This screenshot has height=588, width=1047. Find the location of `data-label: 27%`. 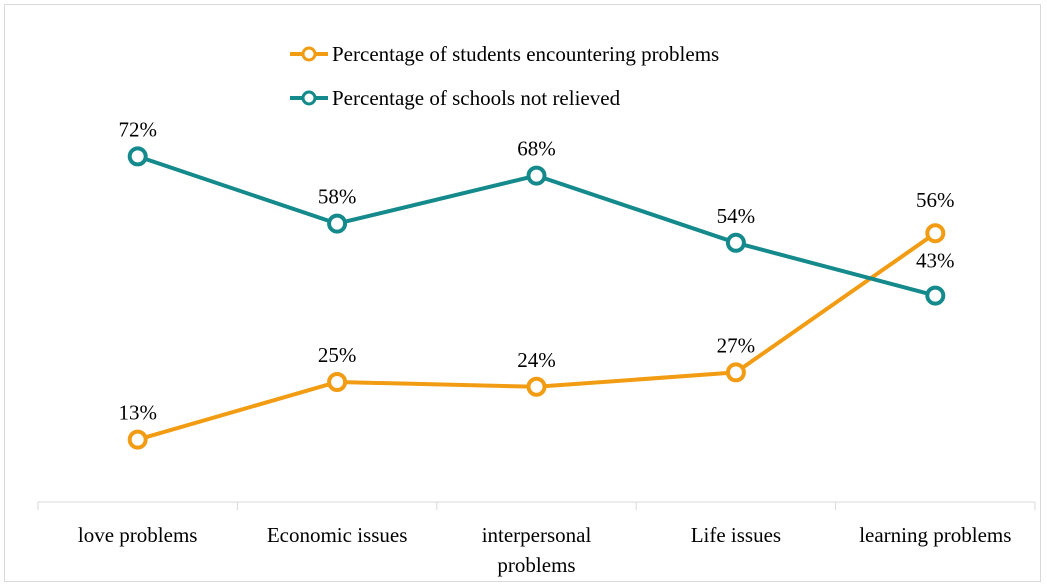

data-label: 27% is located at coordinates (736, 345).